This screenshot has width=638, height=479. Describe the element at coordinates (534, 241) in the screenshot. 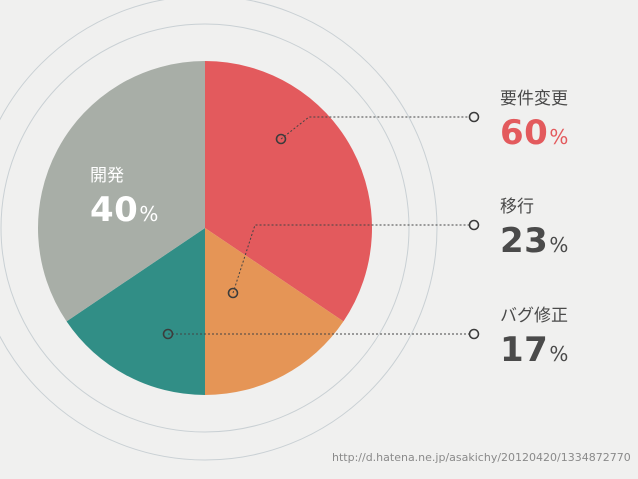

I see `slice-label-value: 23%` at that location.